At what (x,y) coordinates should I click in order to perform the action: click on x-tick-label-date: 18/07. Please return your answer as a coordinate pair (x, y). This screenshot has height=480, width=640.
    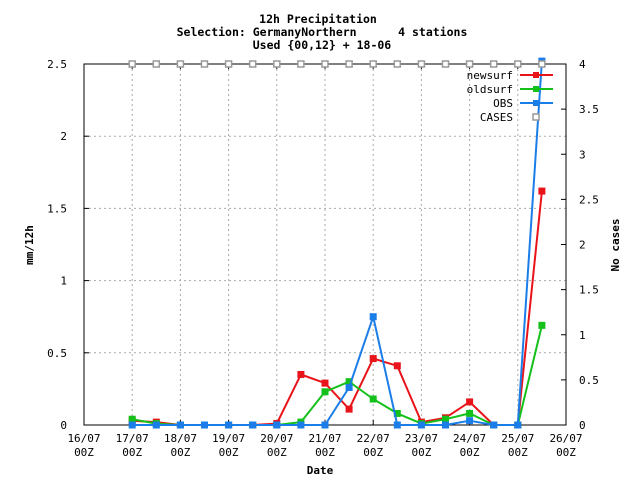
    Looking at the image, I should click on (180, 438).